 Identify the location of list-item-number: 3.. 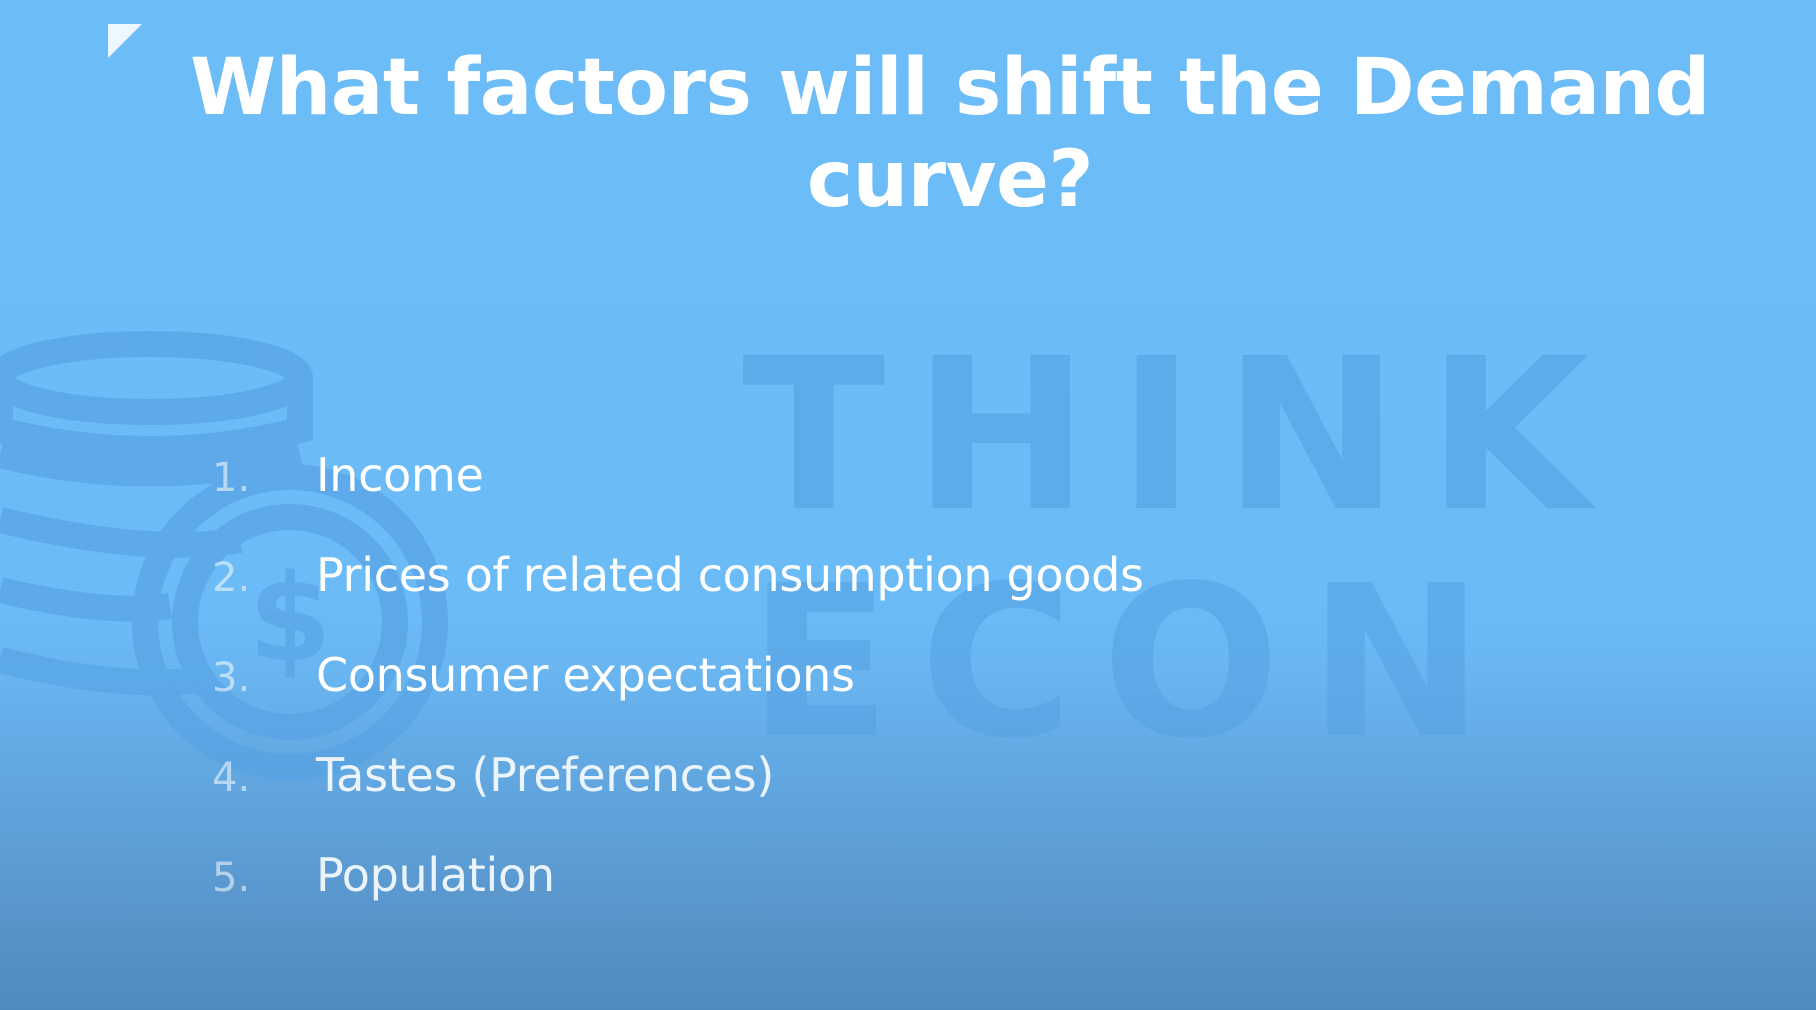
(231, 678).